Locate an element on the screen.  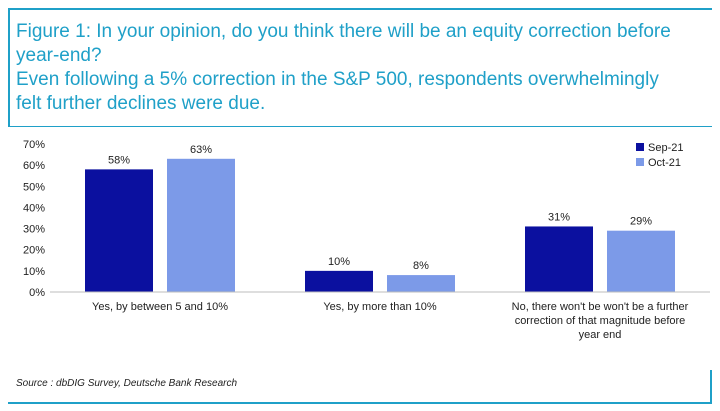
x-tick-label: Yes, by more than 10% is located at coordinates (380, 307).